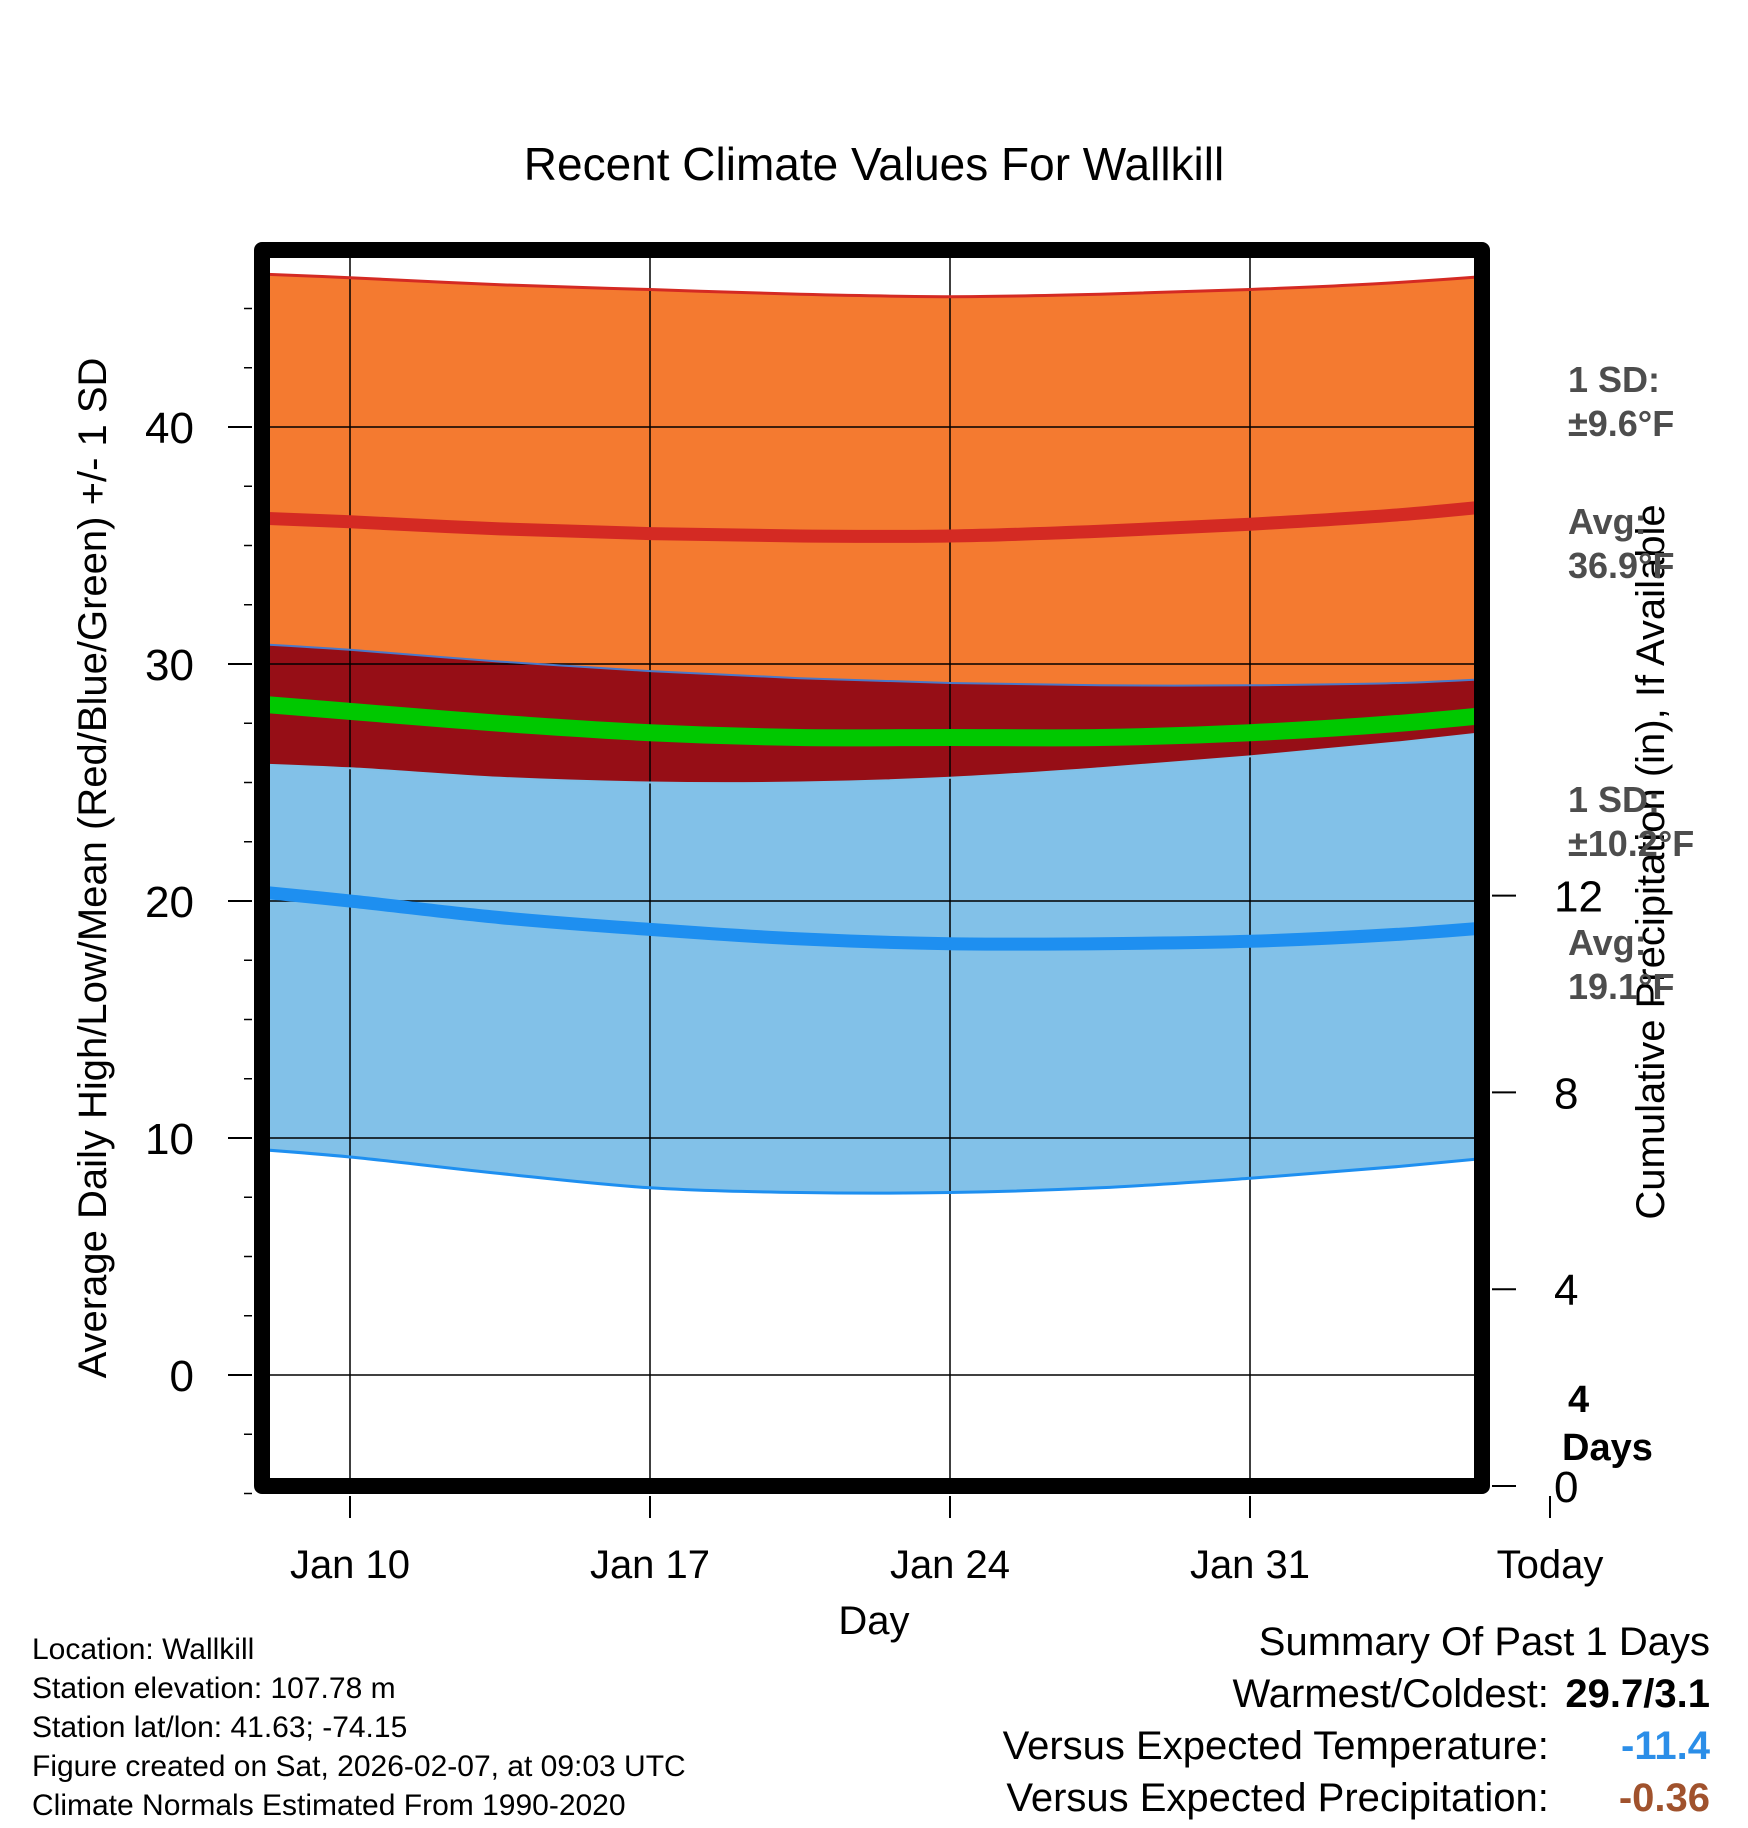 Image resolution: width=1748 pixels, height=1828 pixels. Describe the element at coordinates (1484, 1642) in the screenshot. I see `summary-title: Summary Of Past 1 Days` at that location.